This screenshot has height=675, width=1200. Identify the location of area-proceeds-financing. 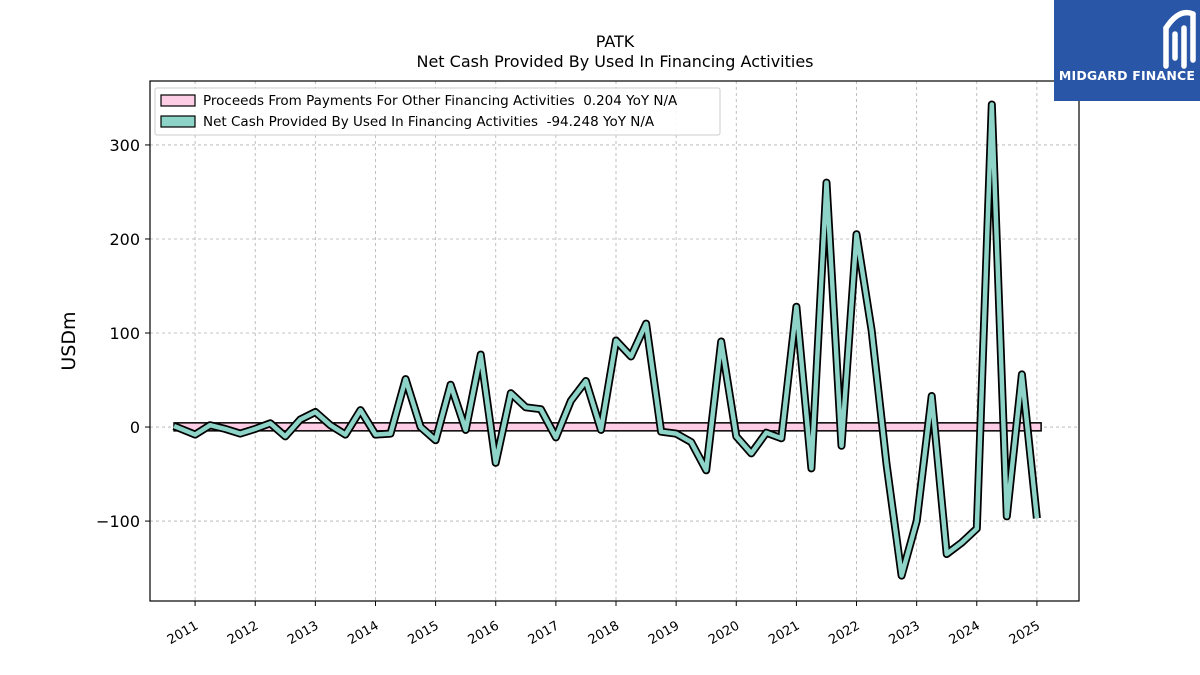
(607, 427).